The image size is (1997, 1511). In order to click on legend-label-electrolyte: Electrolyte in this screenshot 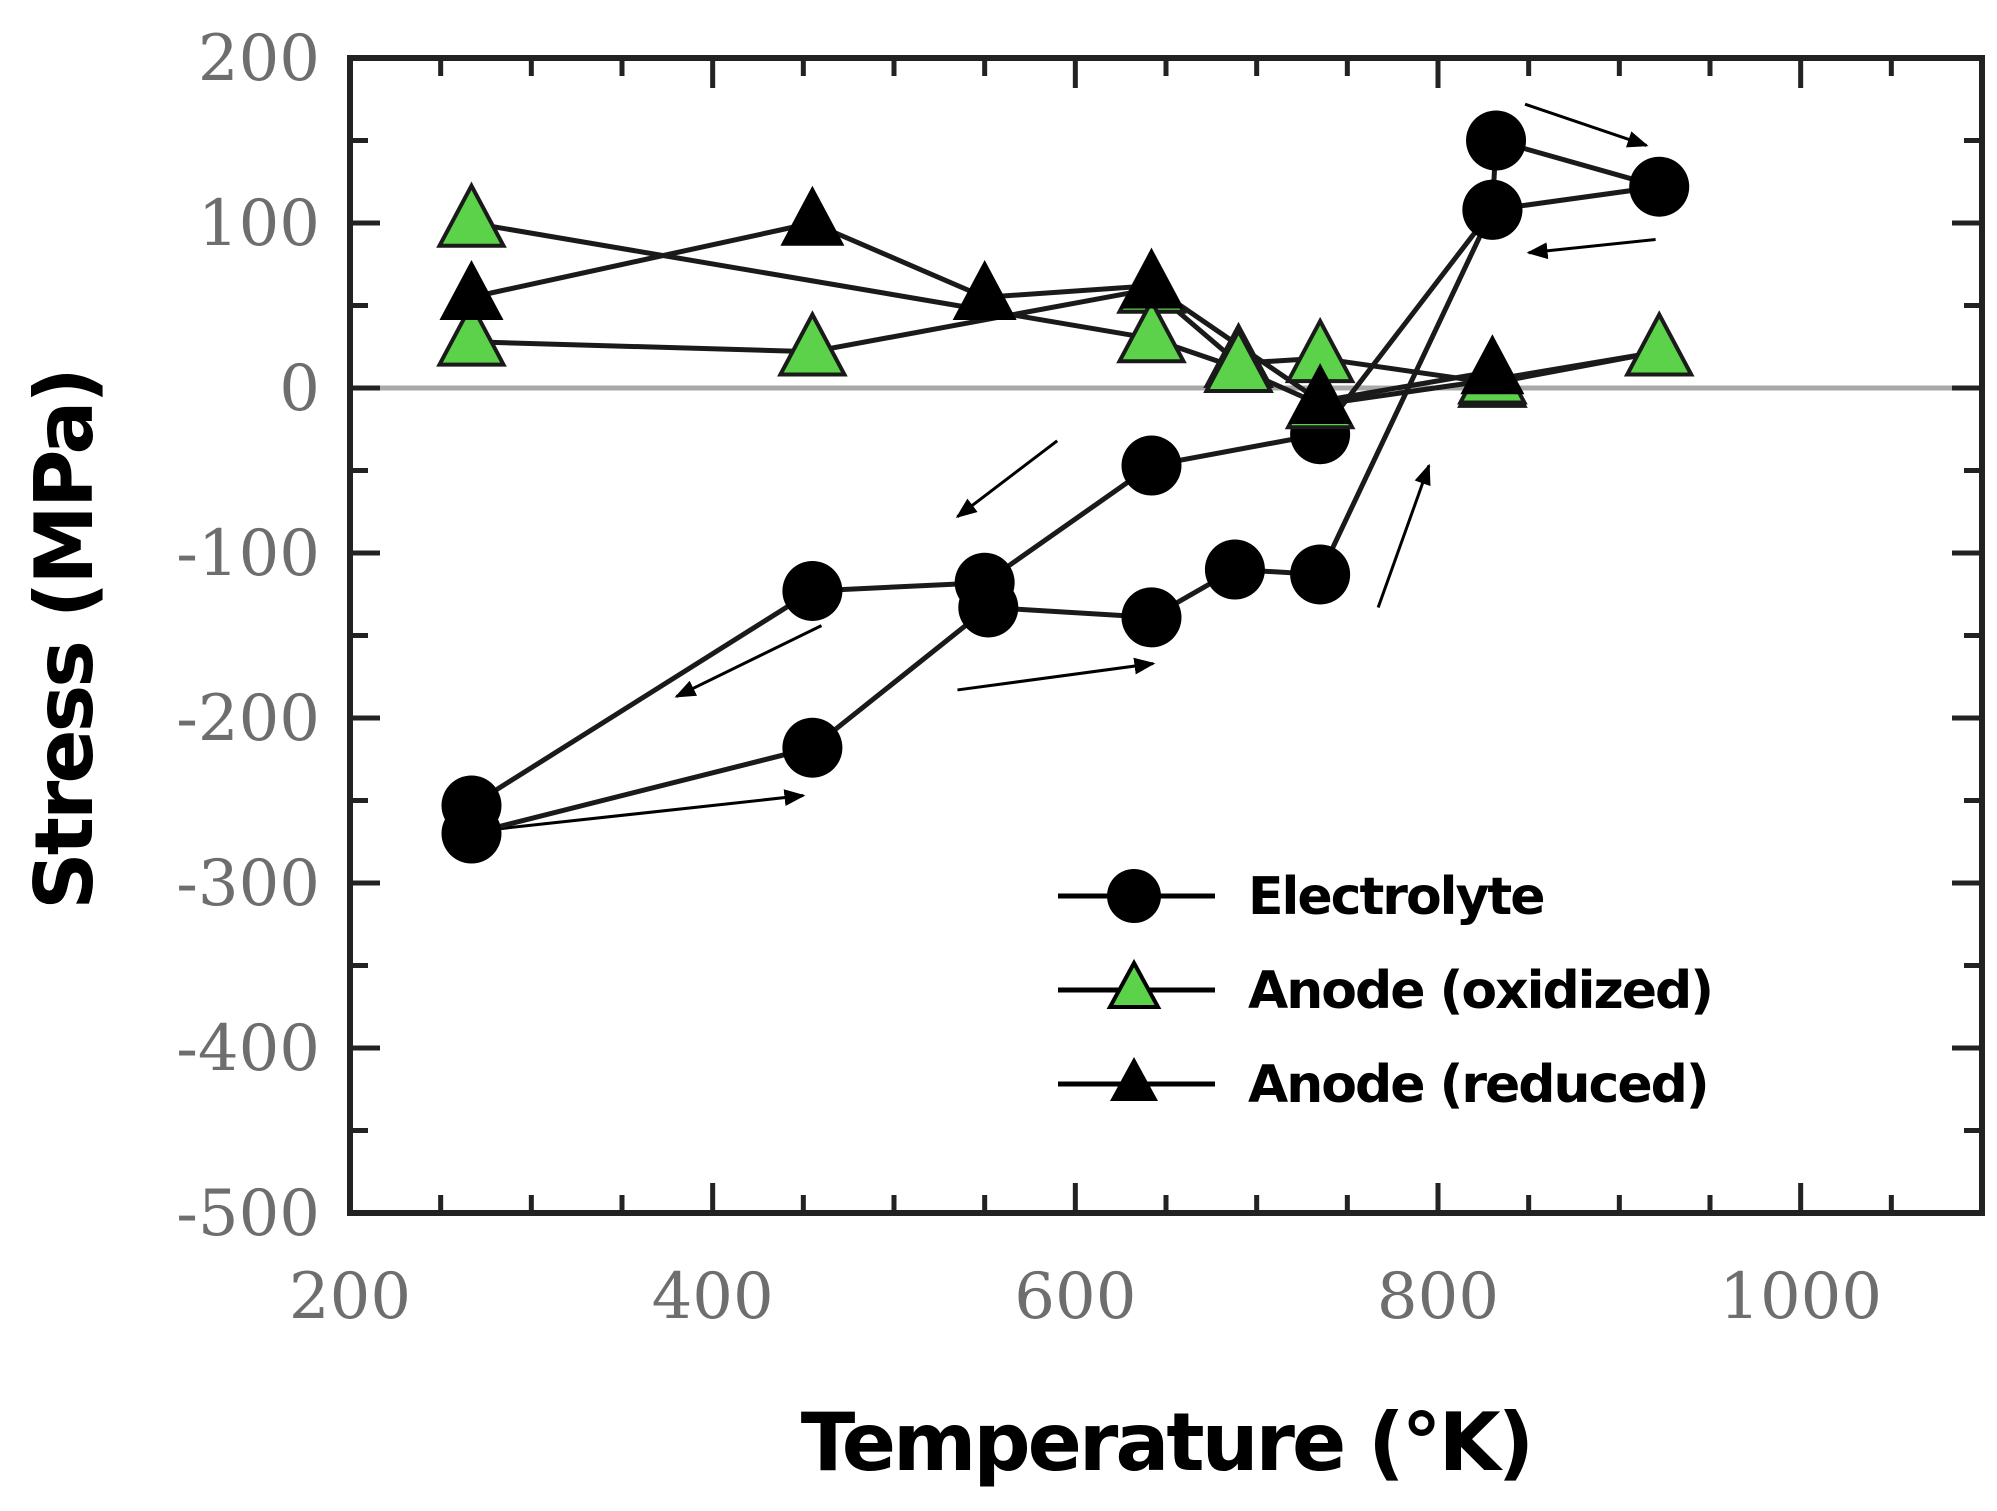, I will do `click(1396, 897)`.